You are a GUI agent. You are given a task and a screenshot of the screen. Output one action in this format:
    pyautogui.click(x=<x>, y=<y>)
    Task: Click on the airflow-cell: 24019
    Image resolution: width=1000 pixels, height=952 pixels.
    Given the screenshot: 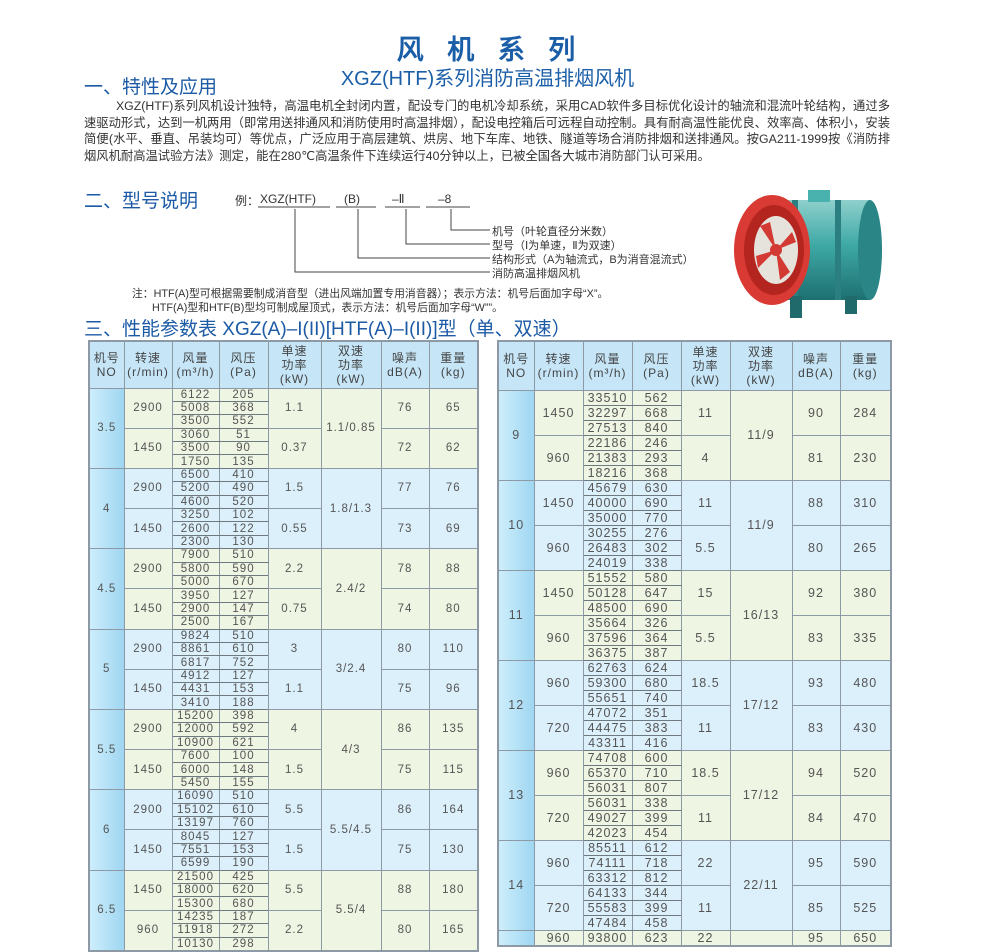 What is the action you would take?
    pyautogui.click(x=607, y=562)
    